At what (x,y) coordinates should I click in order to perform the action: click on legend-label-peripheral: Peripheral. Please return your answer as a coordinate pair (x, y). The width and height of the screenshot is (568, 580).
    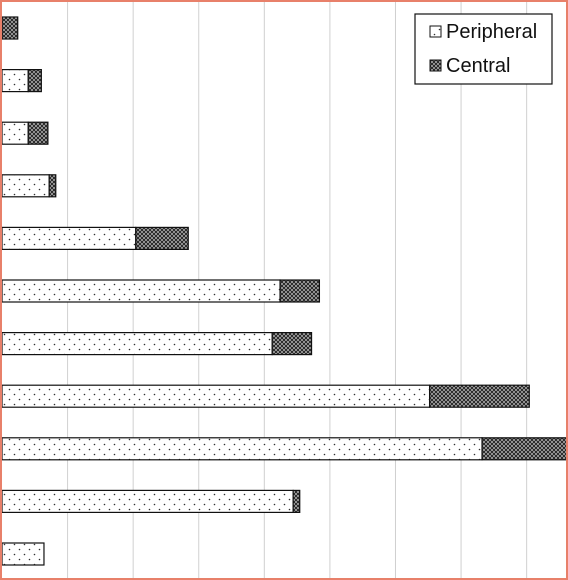
    Looking at the image, I should click on (491, 32).